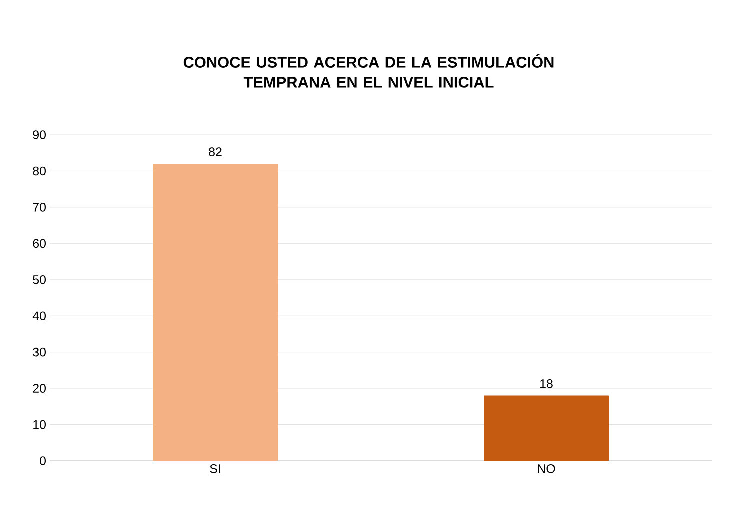  What do you see at coordinates (546, 383) in the screenshot?
I see `data-label: 18` at bounding box center [546, 383].